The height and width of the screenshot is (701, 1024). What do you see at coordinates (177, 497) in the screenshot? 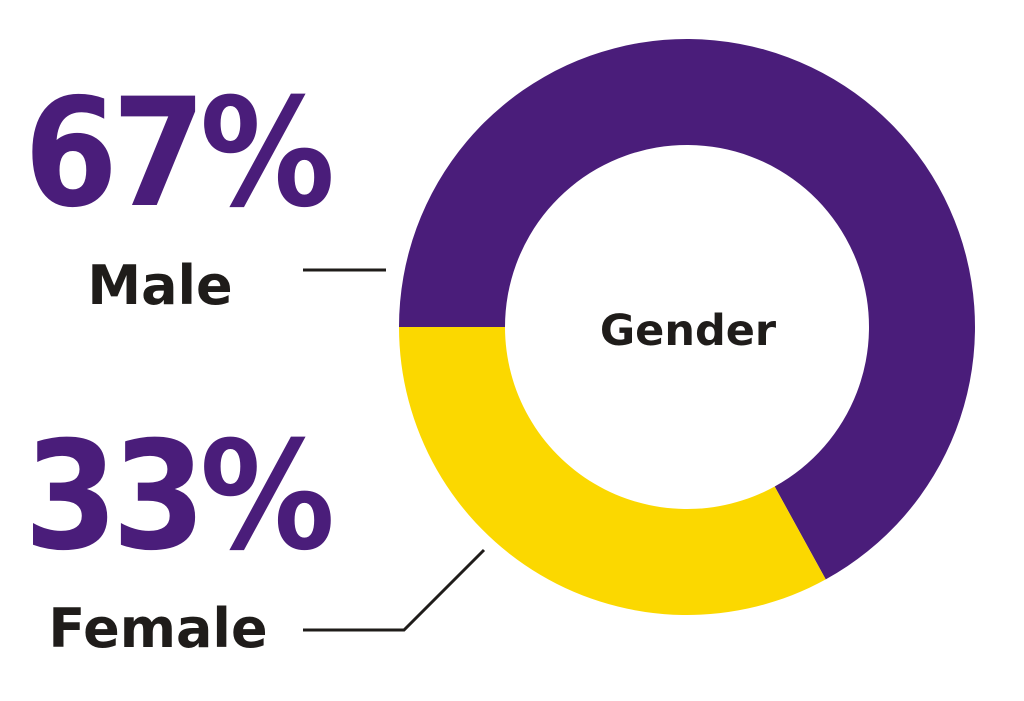
I see `female-percentage: 33%` at bounding box center [177, 497].